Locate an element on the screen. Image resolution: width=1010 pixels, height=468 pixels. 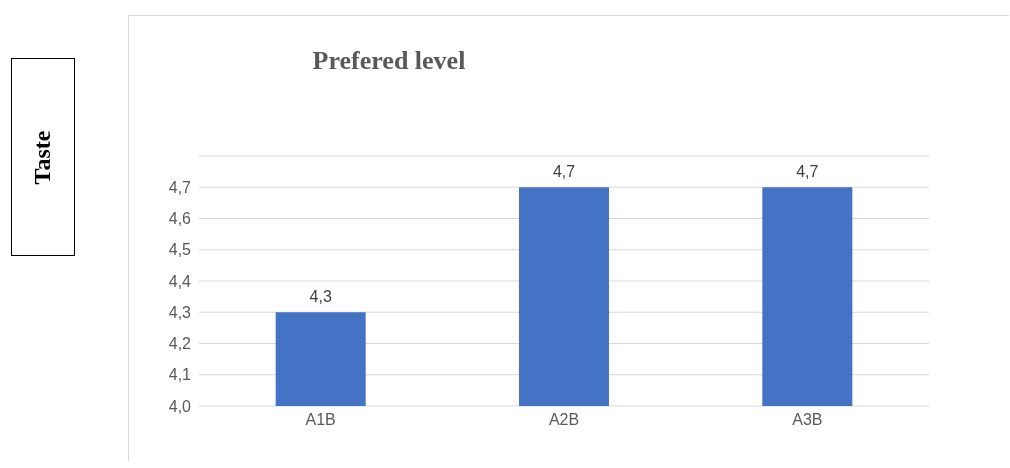
chart-title: Prefered level is located at coordinates (389, 61).